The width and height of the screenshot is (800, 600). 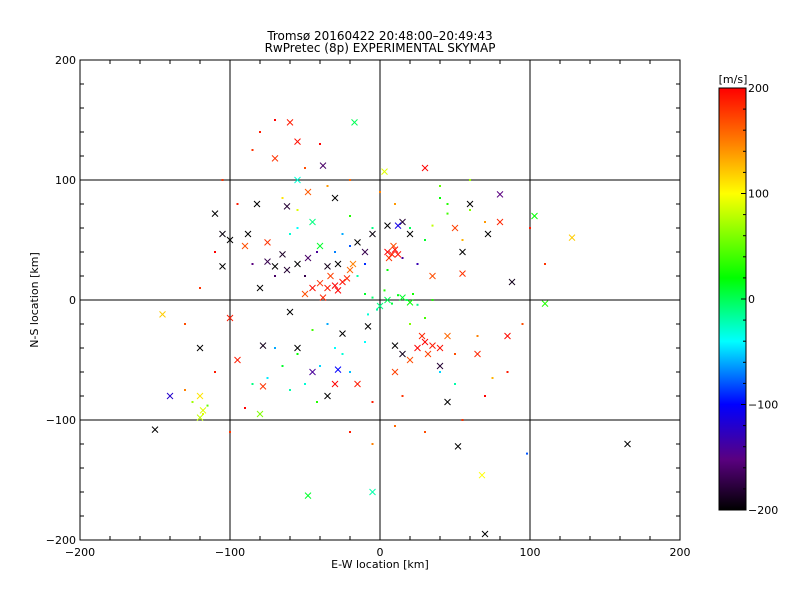 What do you see at coordinates (230, 552) in the screenshot?
I see `x-tick-label: −100` at bounding box center [230, 552].